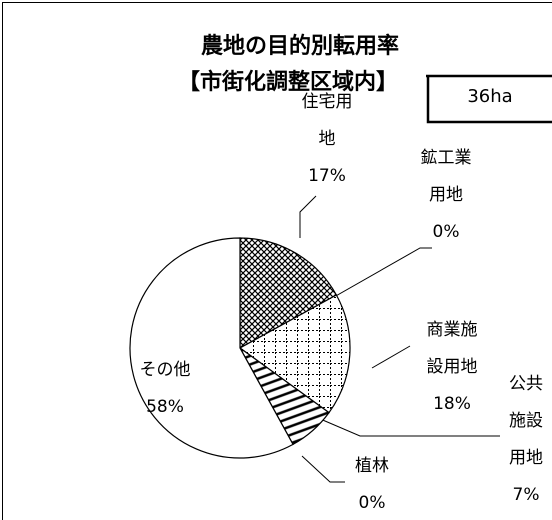 The width and height of the screenshot is (552, 520). What do you see at coordinates (372, 466) in the screenshot?
I see `category-label: 植林` at bounding box center [372, 466].